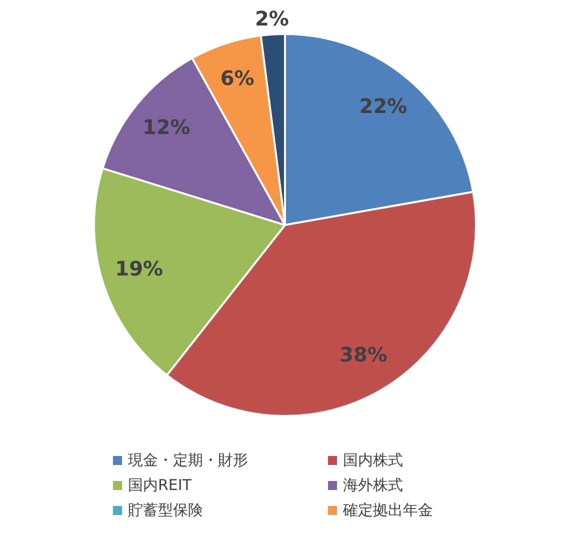  Describe the element at coordinates (166, 126) in the screenshot. I see `data-label: 12%` at that location.